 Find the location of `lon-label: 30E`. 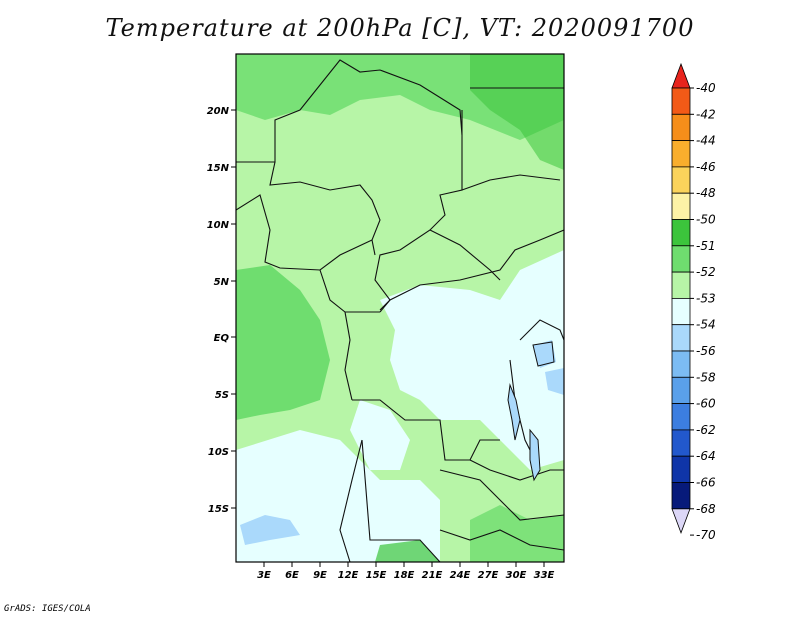

lon-label: 30E is located at coordinates (516, 575).